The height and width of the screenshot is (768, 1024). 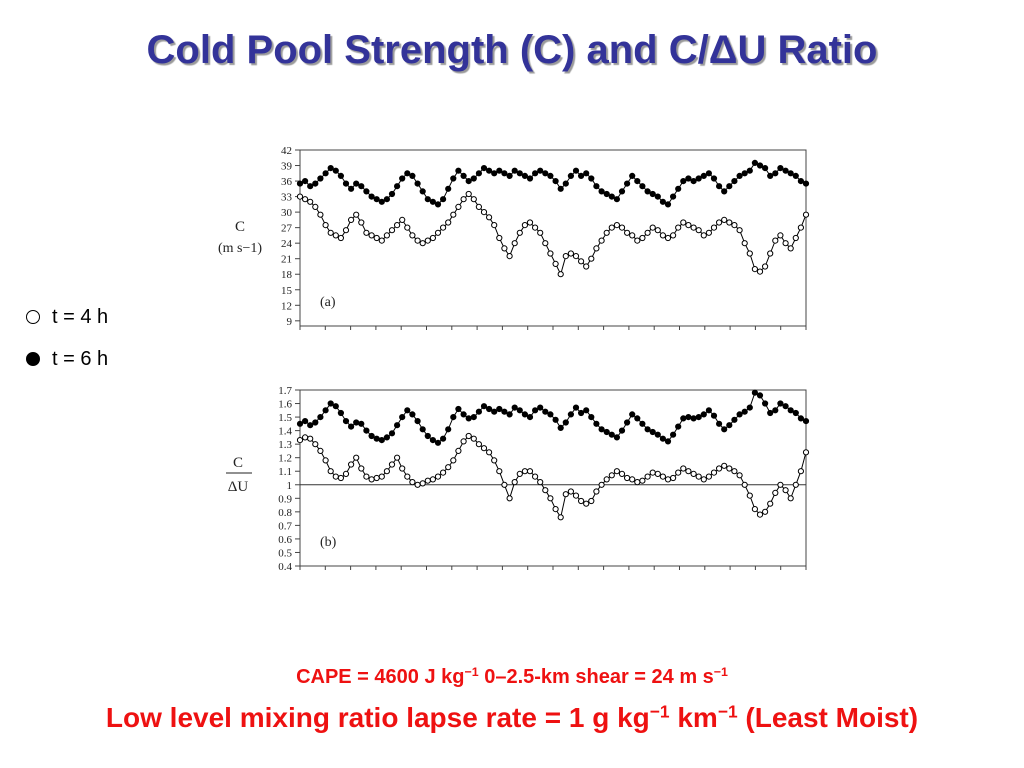 I want to click on legend-label-t4: t = 4 h, so click(x=80, y=316).